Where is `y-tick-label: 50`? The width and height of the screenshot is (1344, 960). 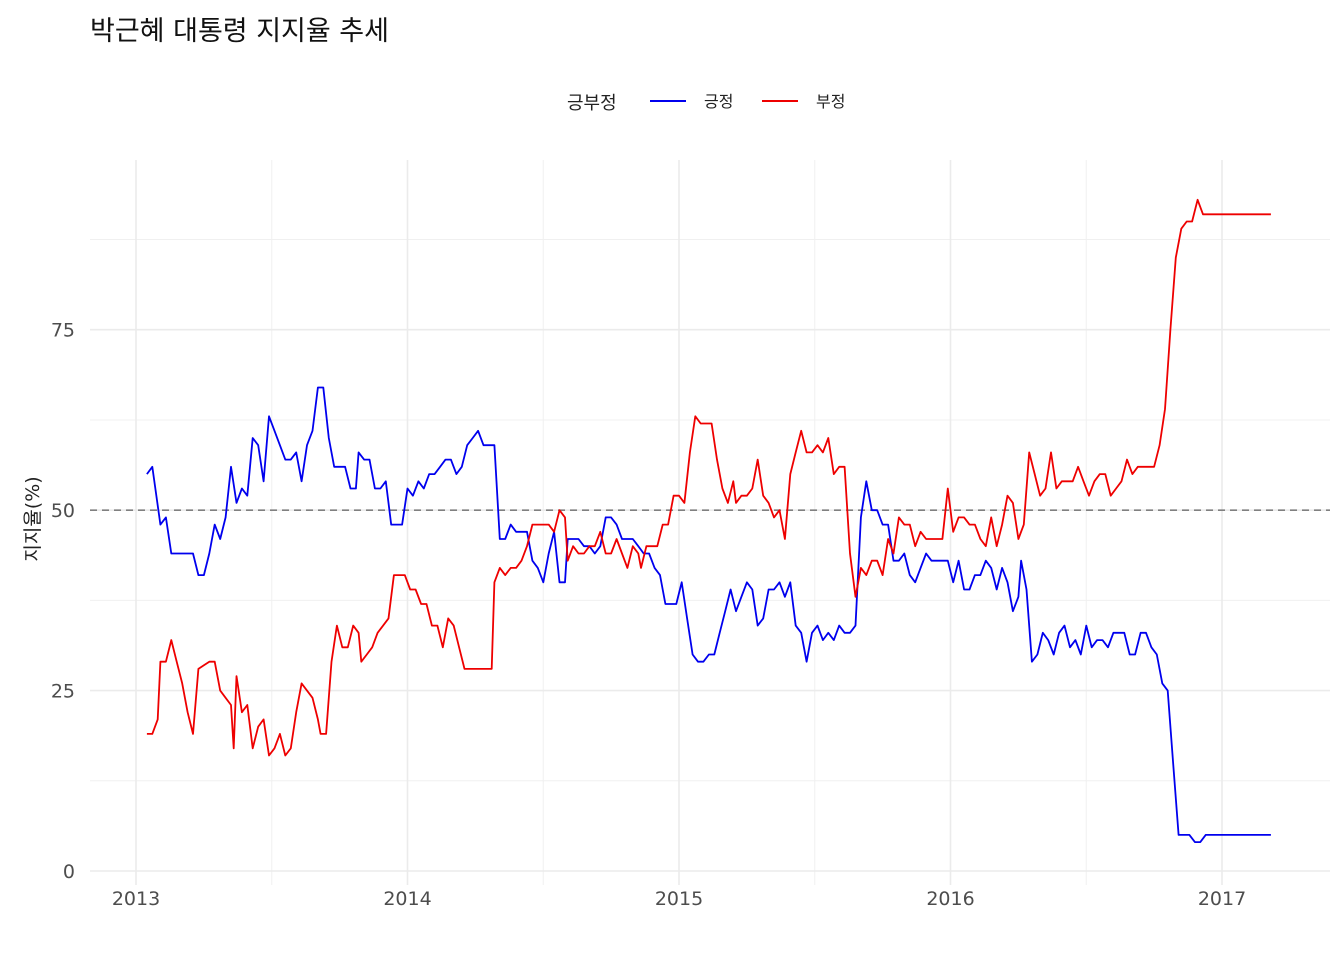 y-tick-label: 50 is located at coordinates (63, 511).